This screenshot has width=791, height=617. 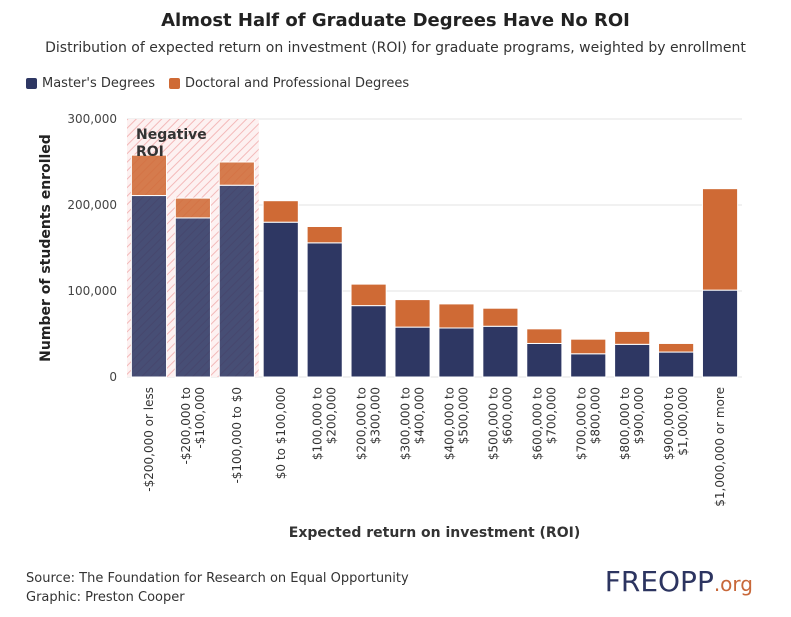 I want to click on y-tick-label: 0, so click(x=113, y=377).